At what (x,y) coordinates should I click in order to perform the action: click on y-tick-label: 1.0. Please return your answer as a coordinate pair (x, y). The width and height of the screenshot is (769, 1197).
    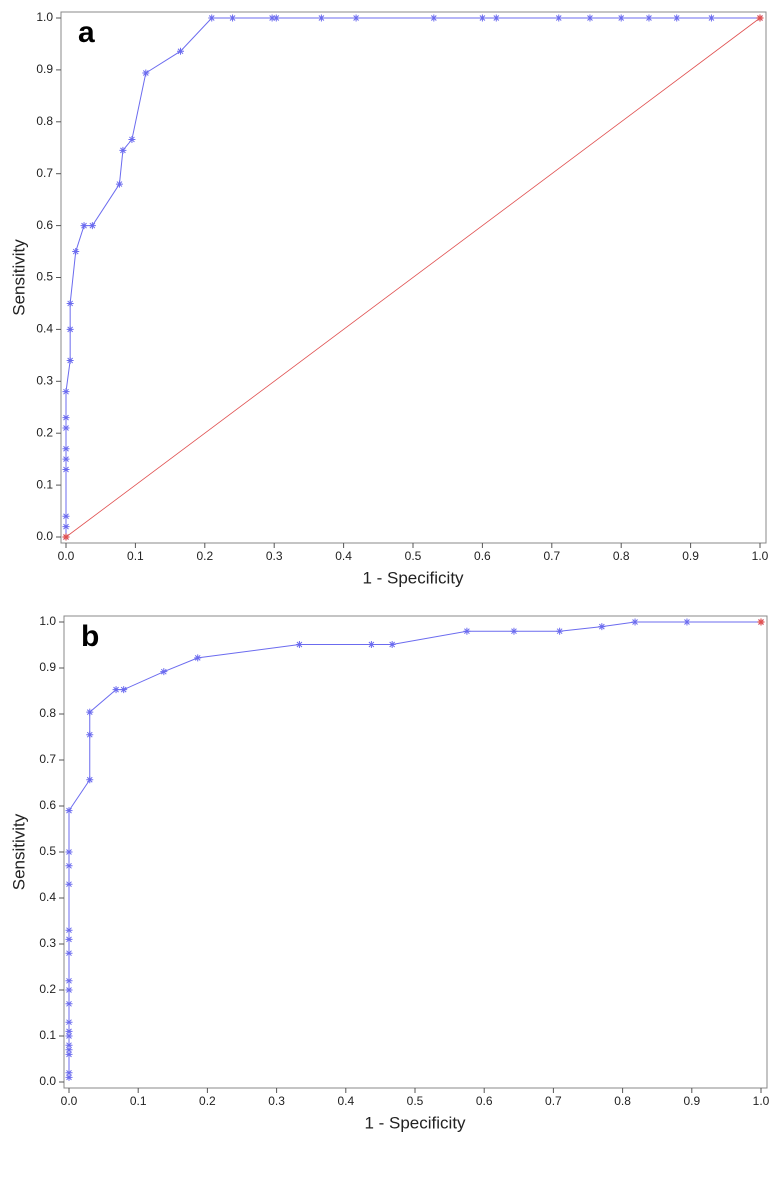
    Looking at the image, I should click on (44, 17).